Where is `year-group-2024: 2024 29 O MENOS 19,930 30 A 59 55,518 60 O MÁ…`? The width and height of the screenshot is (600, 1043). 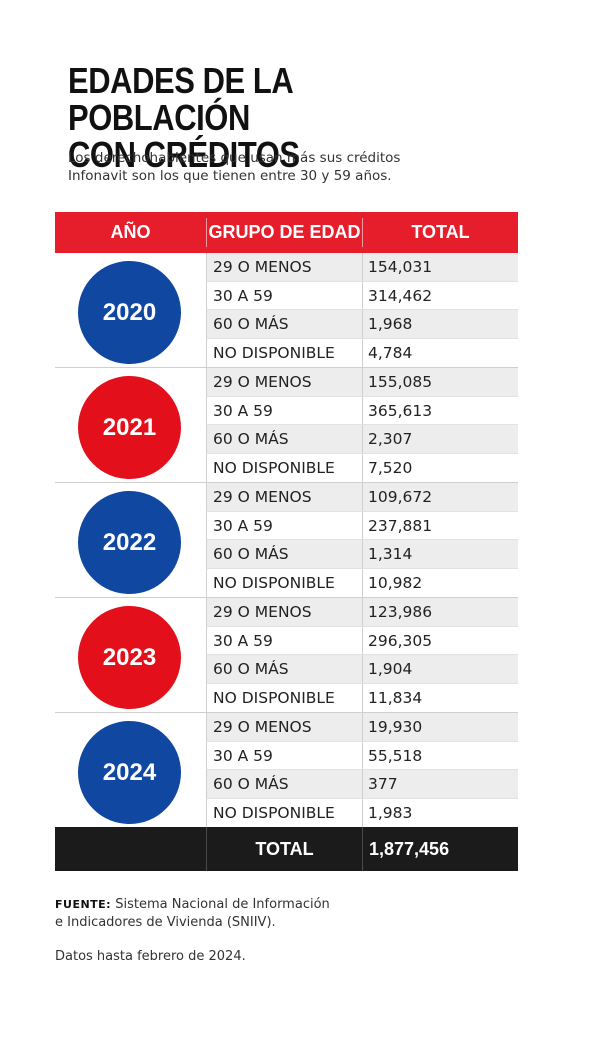
year-group-2024: 2024 29 O MENOS 19,930 30 A 59 55,518 60 O MÁ… is located at coordinates (286, 769).